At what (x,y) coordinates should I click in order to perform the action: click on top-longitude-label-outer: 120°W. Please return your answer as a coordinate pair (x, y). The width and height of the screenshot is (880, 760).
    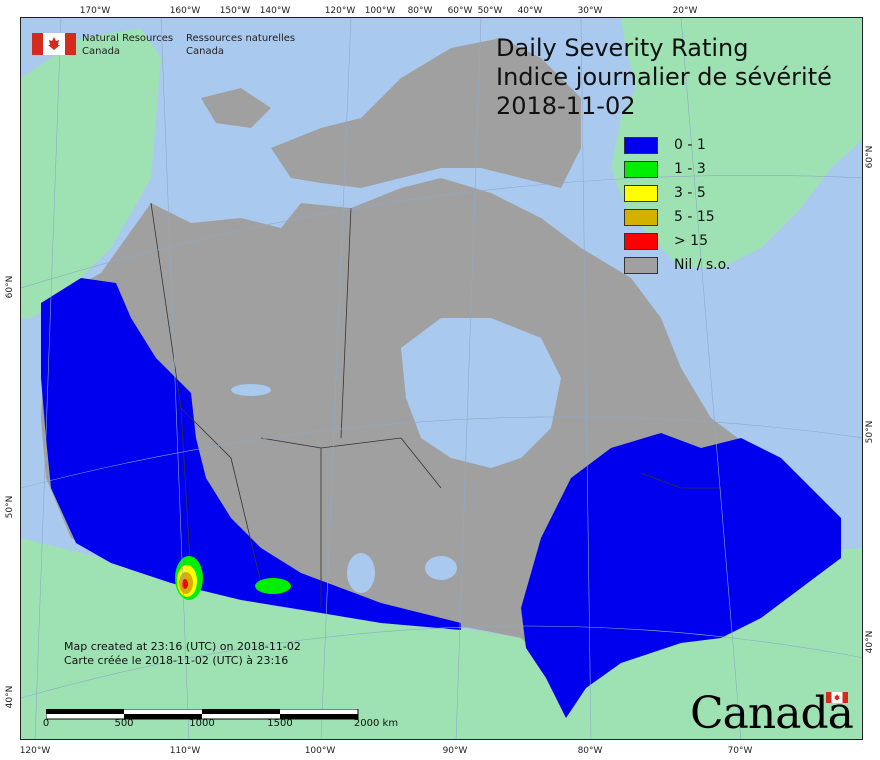
    Looking at the image, I should click on (340, 11).